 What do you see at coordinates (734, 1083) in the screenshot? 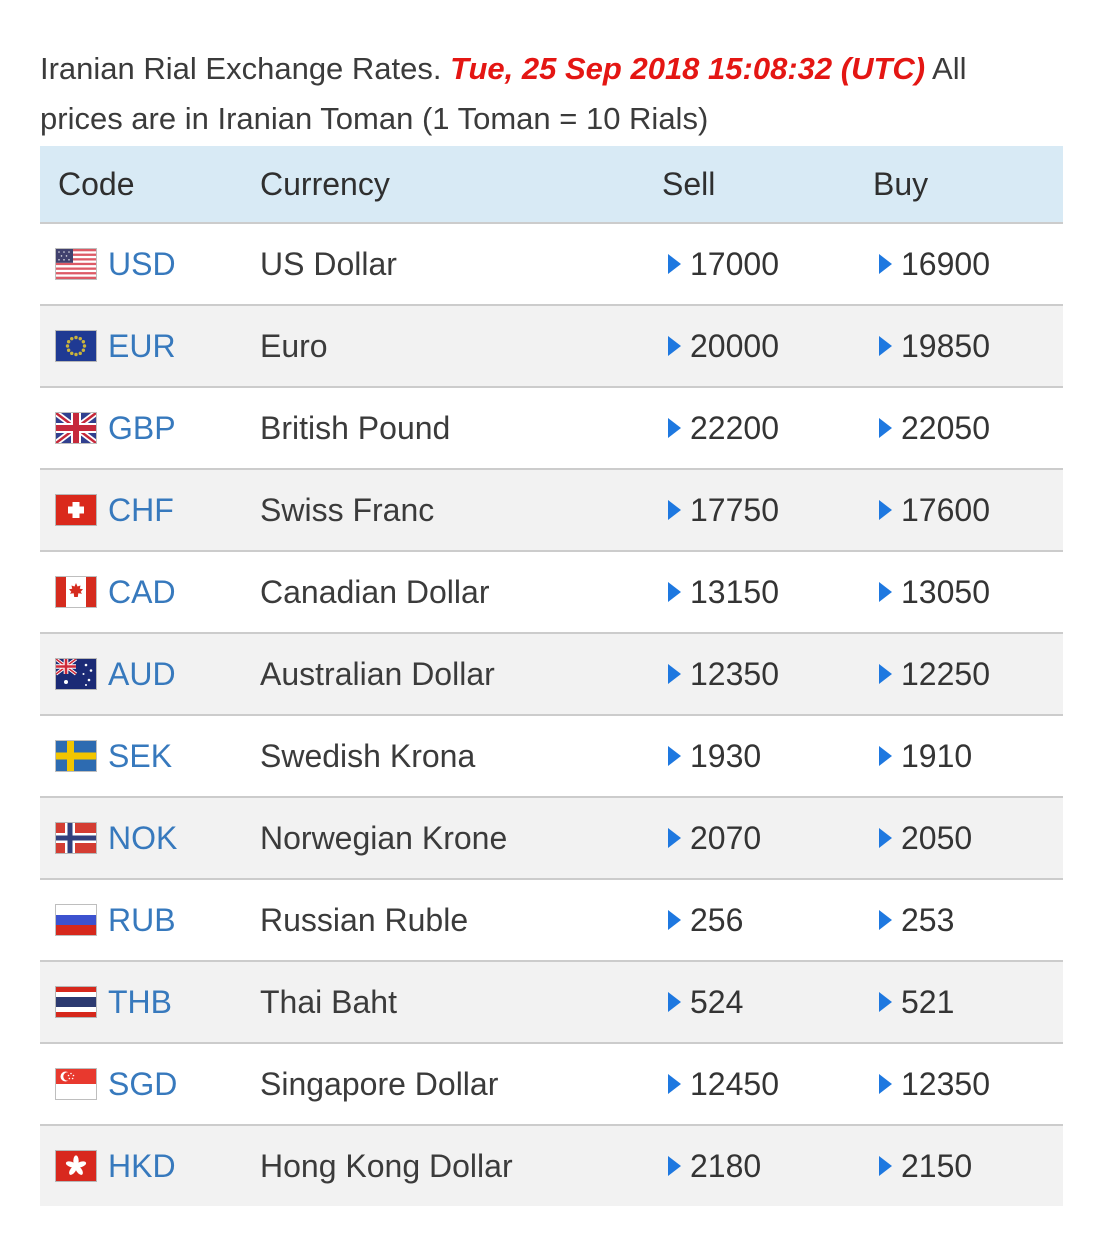
I see `sell-rate: 12450` at bounding box center [734, 1083].